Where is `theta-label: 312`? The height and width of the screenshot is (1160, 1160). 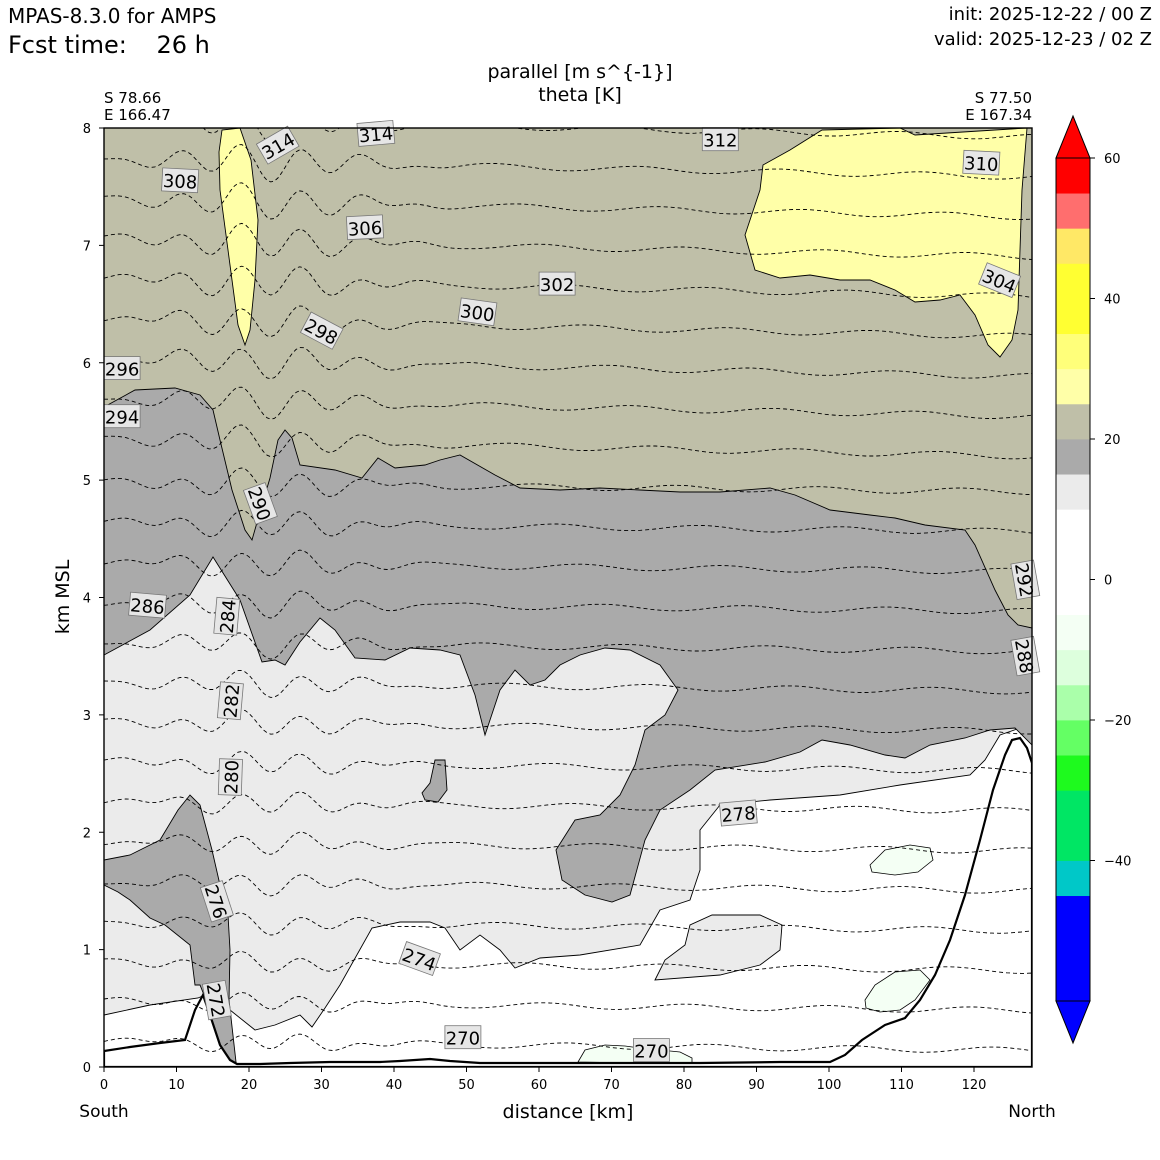
theta-label: 312 is located at coordinates (720, 139).